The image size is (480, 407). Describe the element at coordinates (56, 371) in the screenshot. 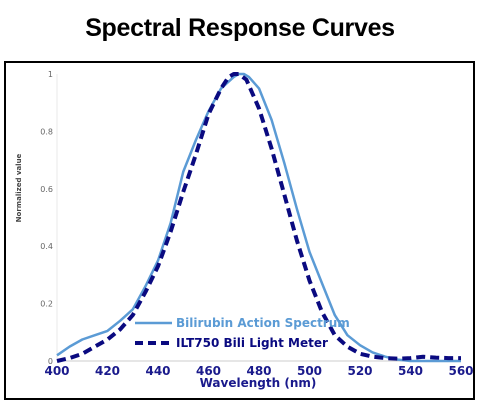

I see `x-tick-label: 400` at that location.